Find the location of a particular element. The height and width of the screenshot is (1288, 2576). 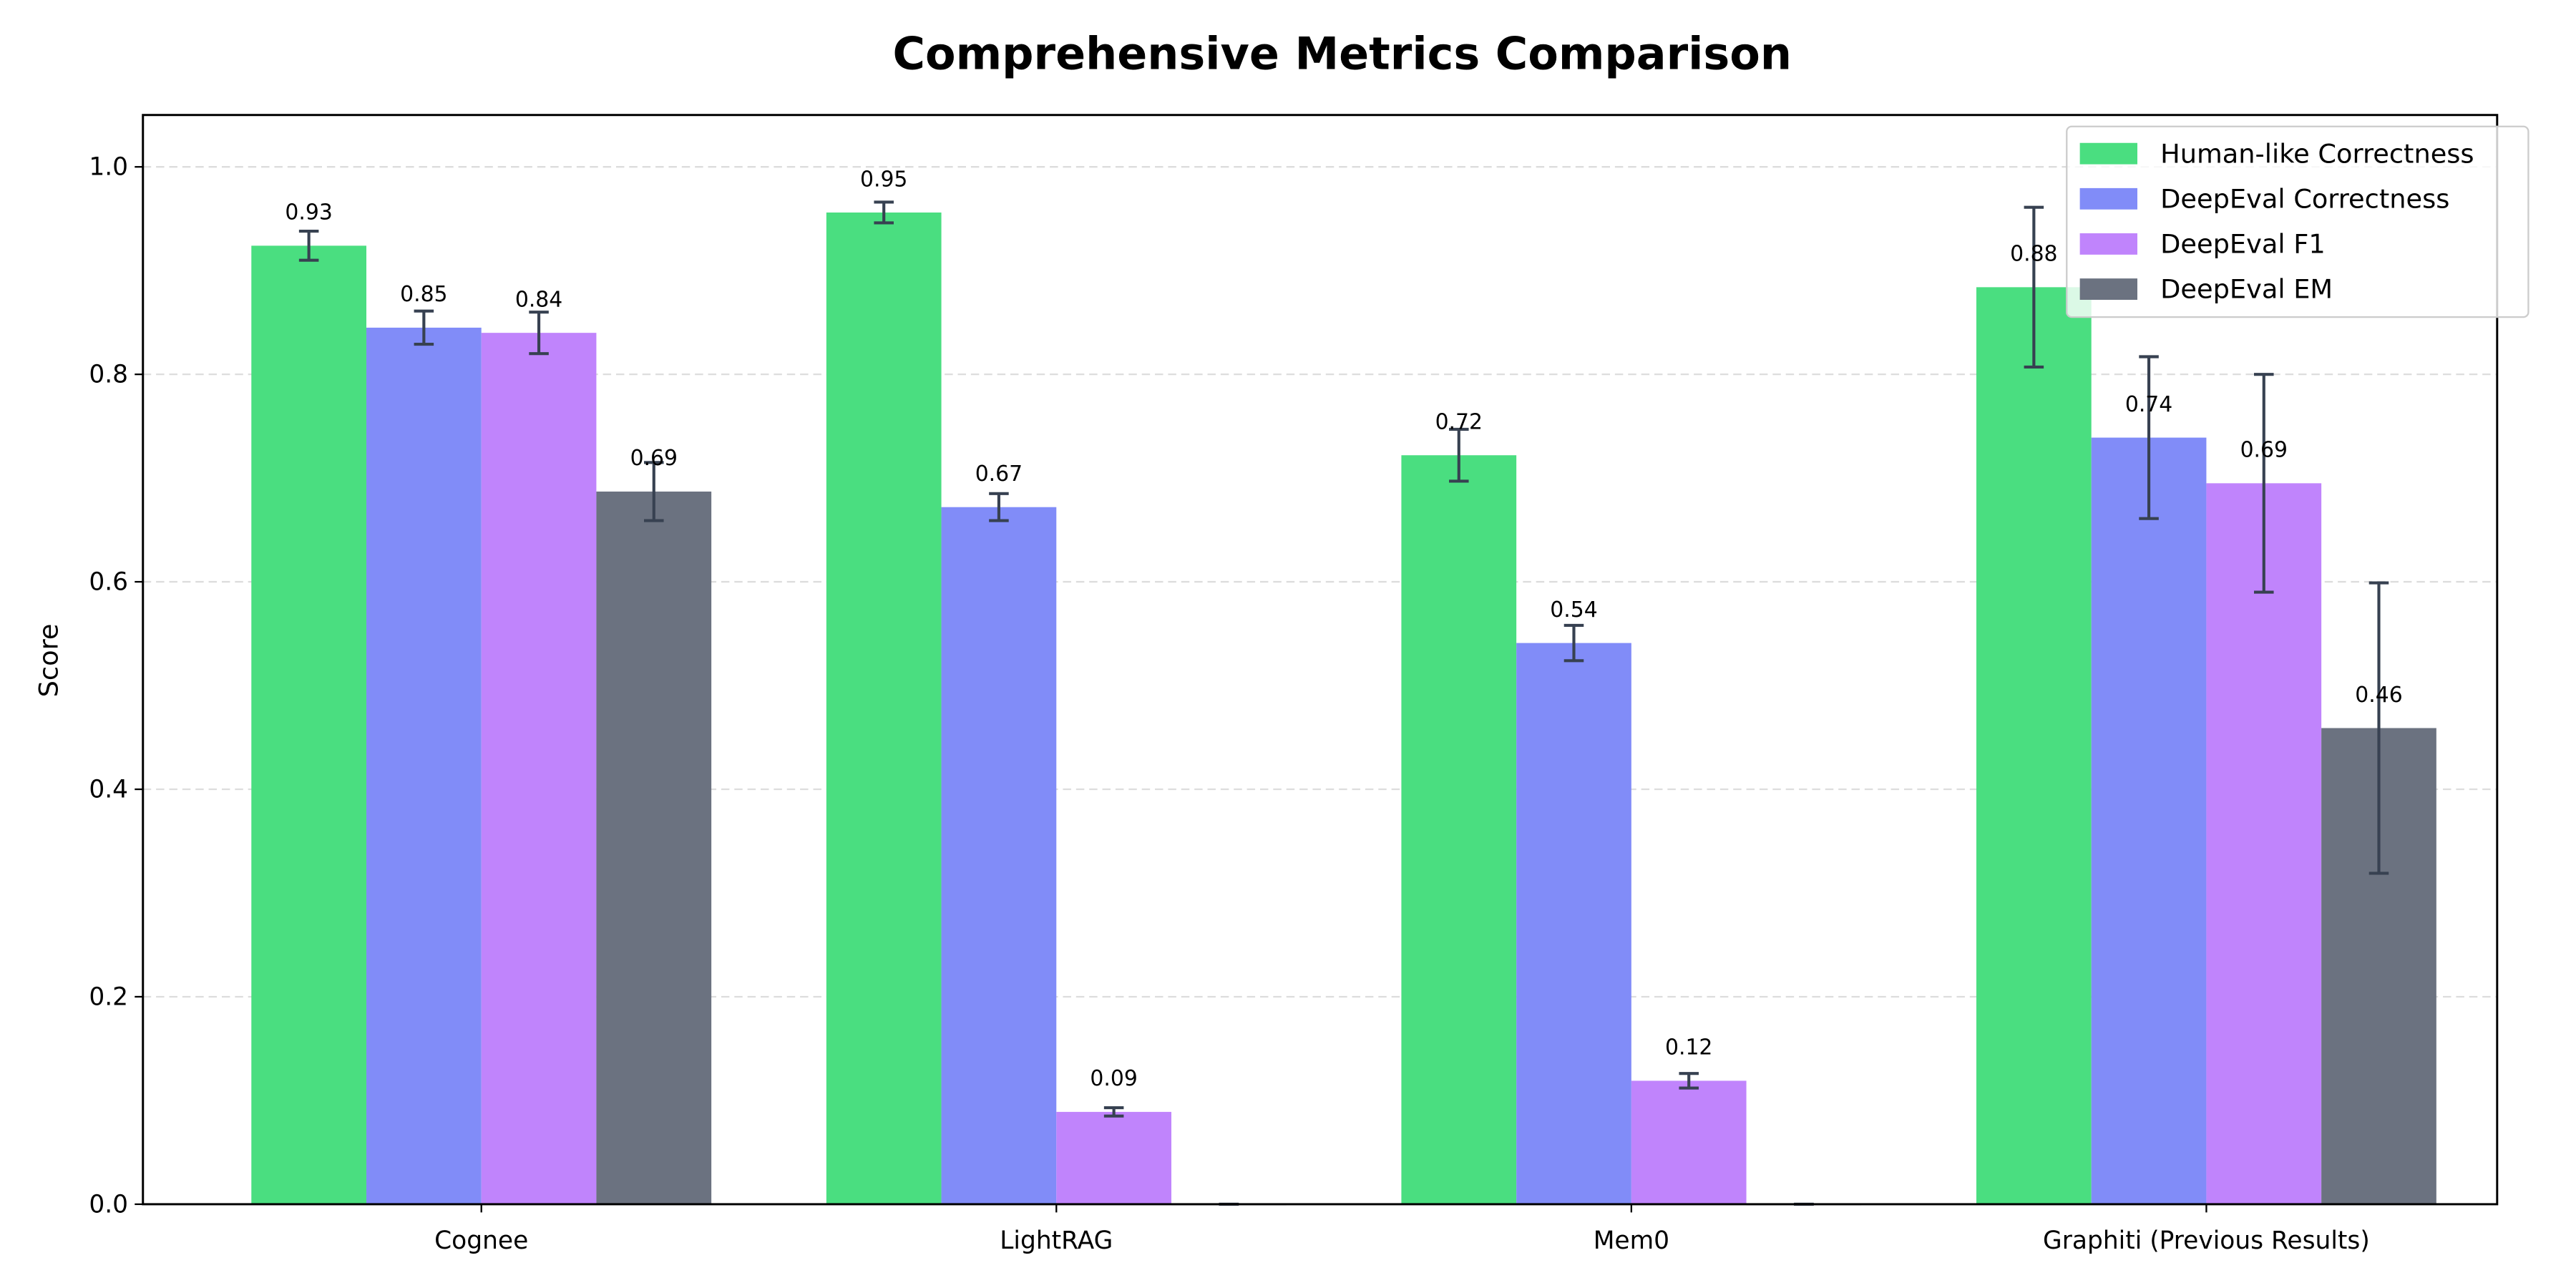

data-label: 0.72 is located at coordinates (1459, 421).